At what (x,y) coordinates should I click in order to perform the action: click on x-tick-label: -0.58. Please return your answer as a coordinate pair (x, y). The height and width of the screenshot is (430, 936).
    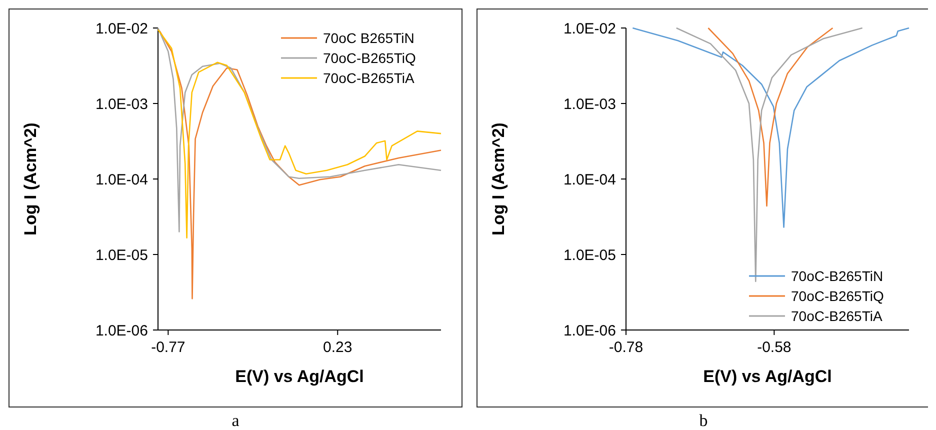
    Looking at the image, I should click on (774, 347).